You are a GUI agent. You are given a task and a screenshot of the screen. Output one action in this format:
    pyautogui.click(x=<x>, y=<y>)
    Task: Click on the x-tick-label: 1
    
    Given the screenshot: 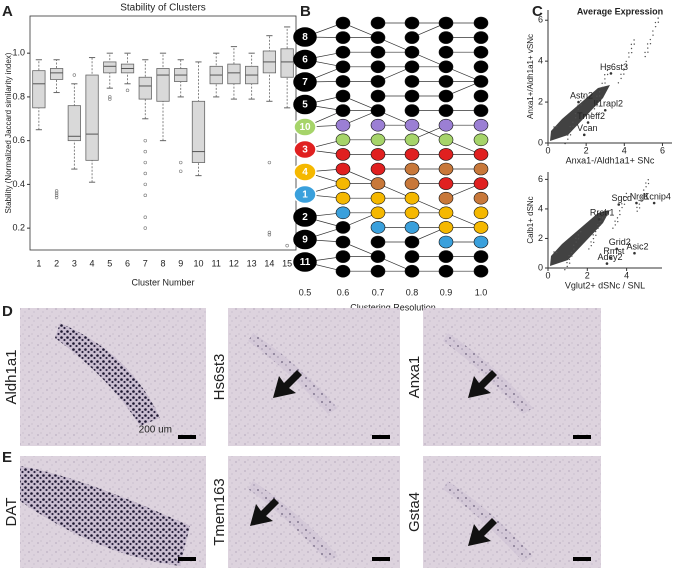 What is the action you would take?
    pyautogui.click(x=38, y=263)
    